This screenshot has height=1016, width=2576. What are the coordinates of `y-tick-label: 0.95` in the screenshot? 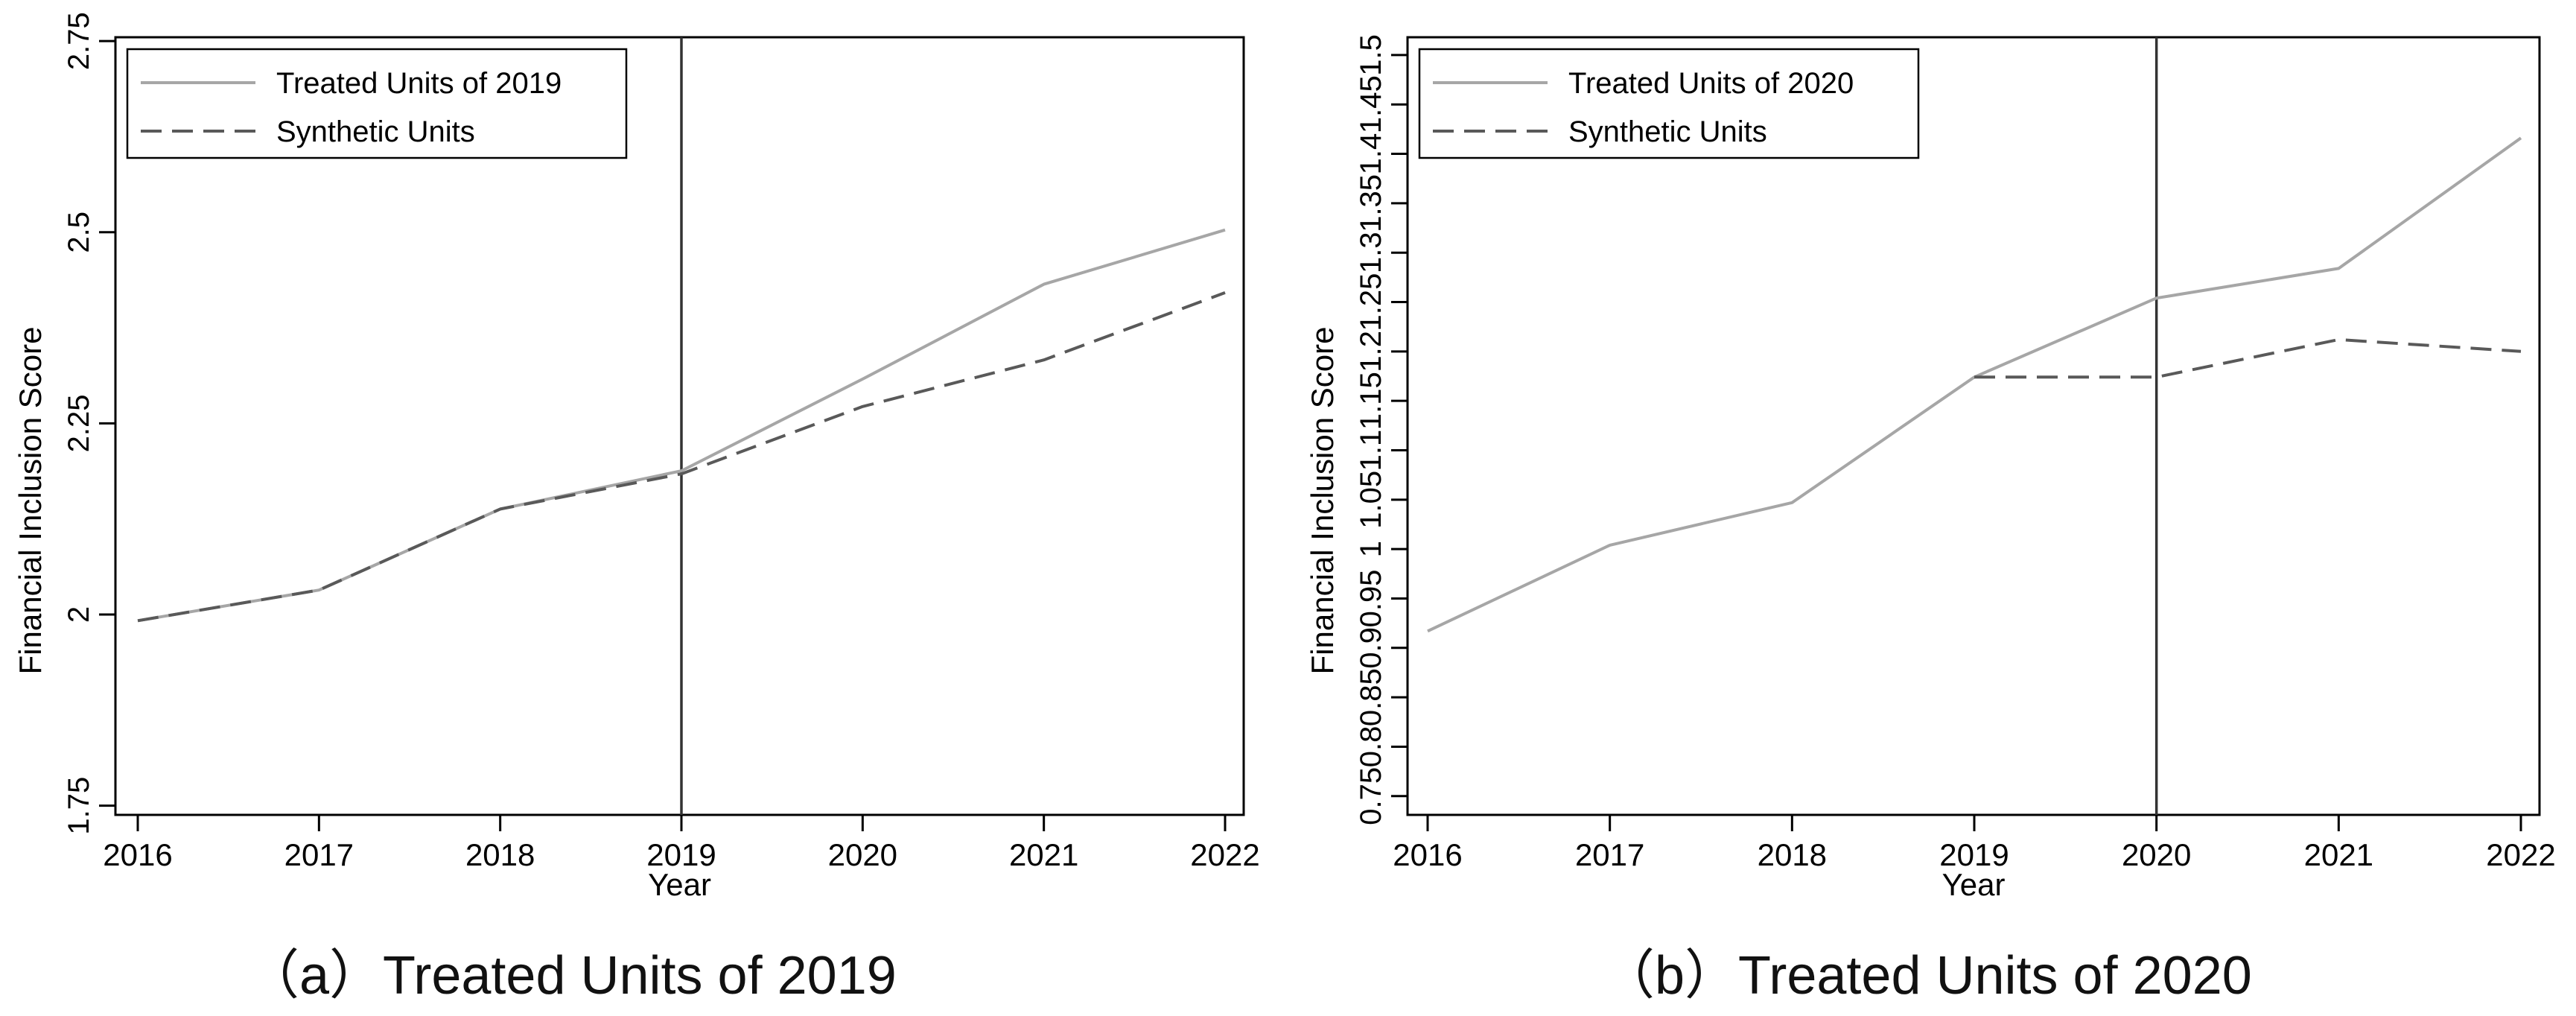 It's located at (1371, 599).